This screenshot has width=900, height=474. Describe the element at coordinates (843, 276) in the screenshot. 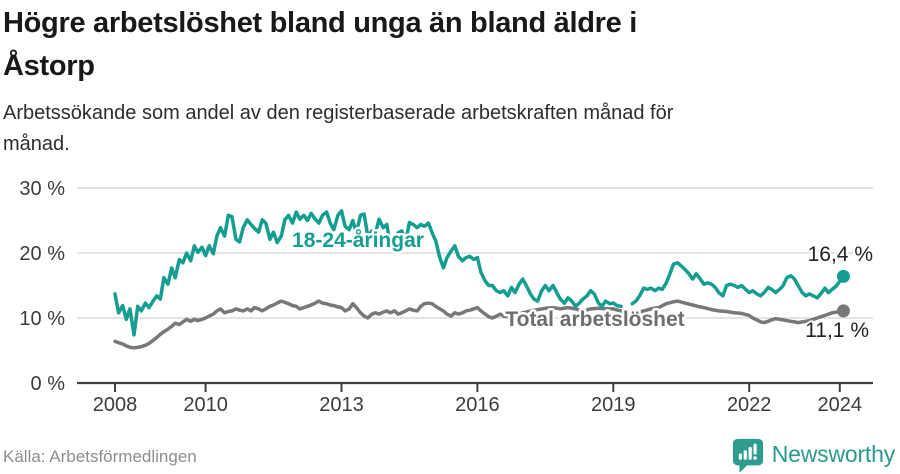

I see `youth-unemployment-line-end-dot` at that location.